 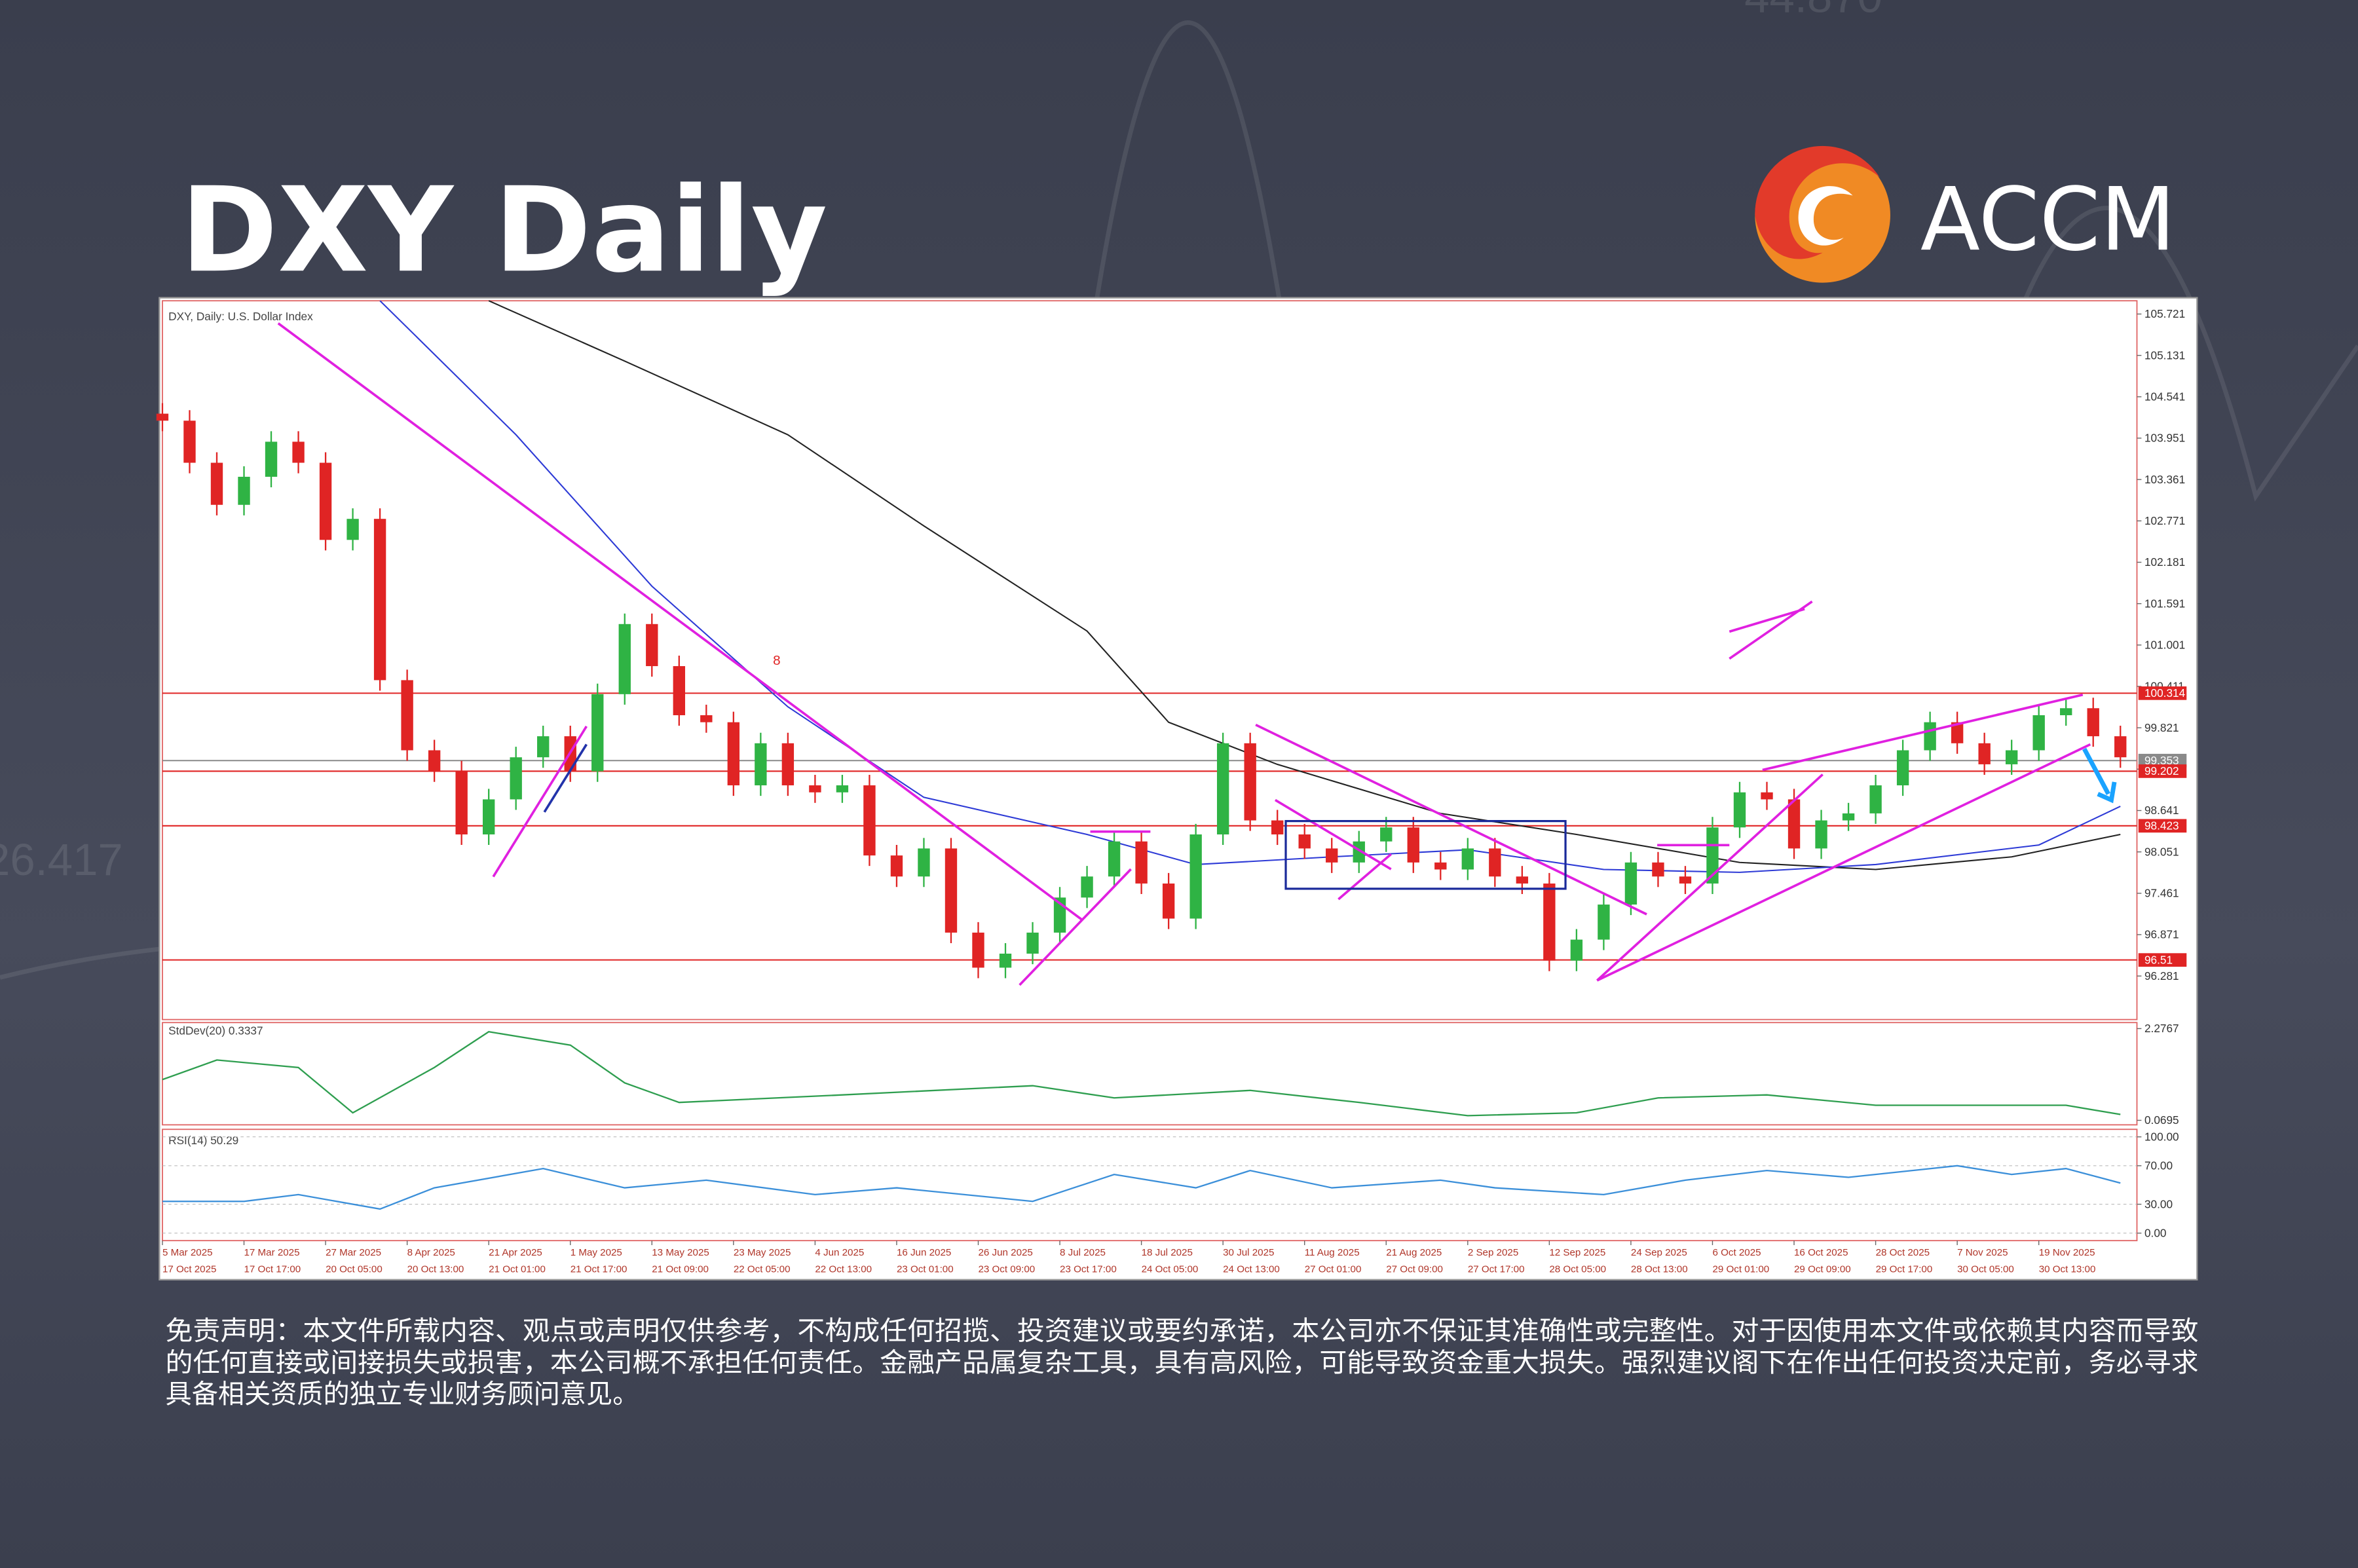 I want to click on x-tick-sublabel: 29 Oct 09:00, so click(x=1823, y=1269).